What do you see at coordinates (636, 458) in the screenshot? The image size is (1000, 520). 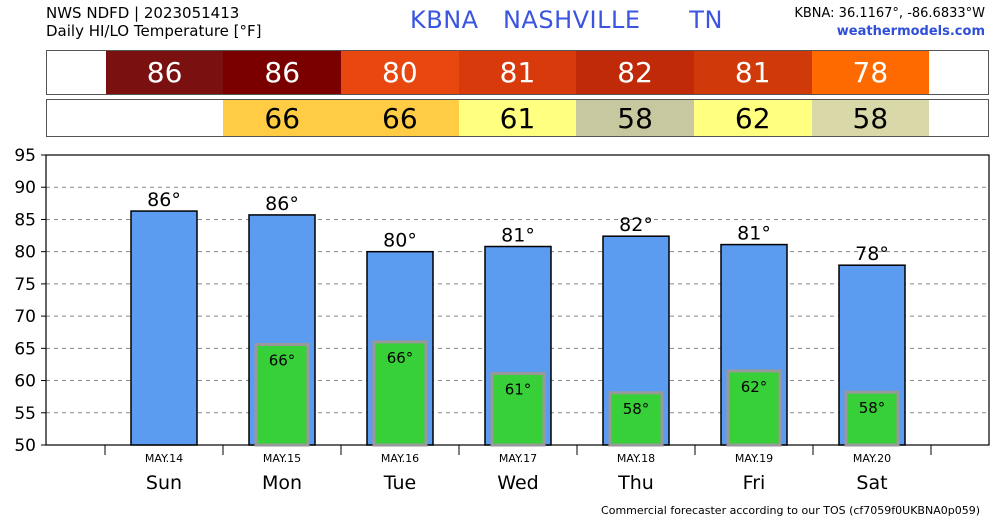 I see `x-date-label: MAY.18` at bounding box center [636, 458].